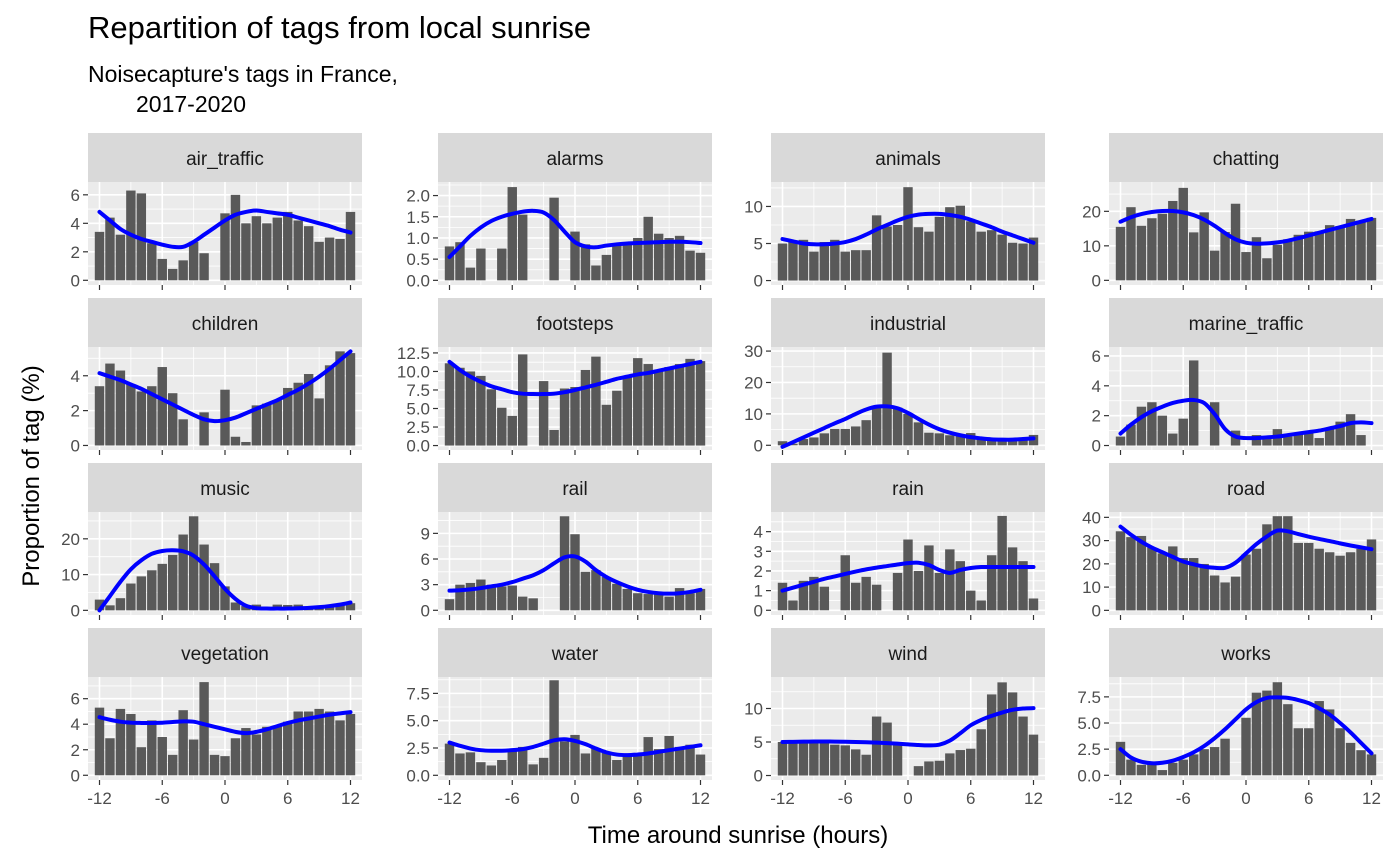 The height and width of the screenshot is (865, 1400). Describe the element at coordinates (758, 591) in the screenshot. I see `y-tick-label: 1` at that location.